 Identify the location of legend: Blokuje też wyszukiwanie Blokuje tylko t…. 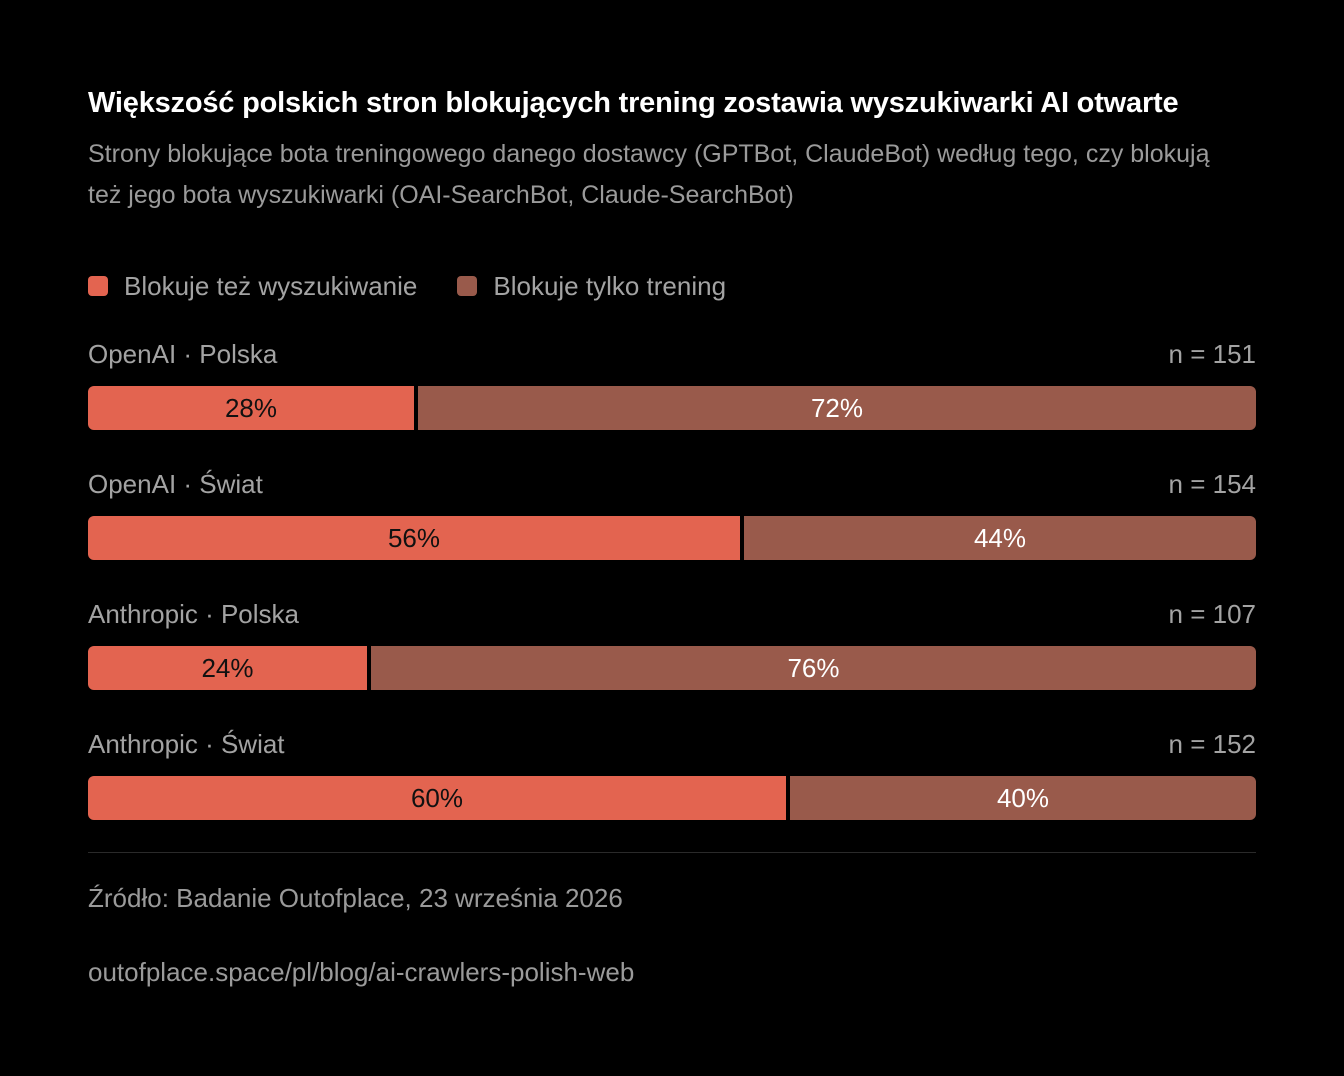
(672, 286).